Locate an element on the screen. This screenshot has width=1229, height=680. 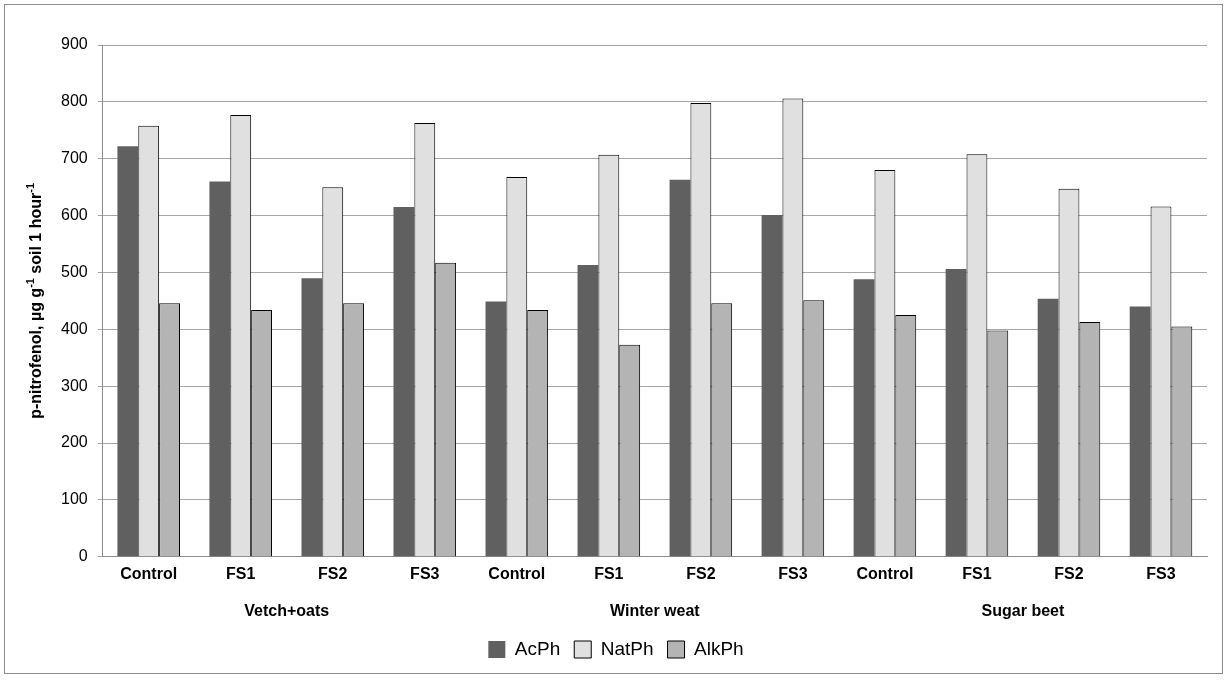
y-tick-label: 700 is located at coordinates (74, 158).